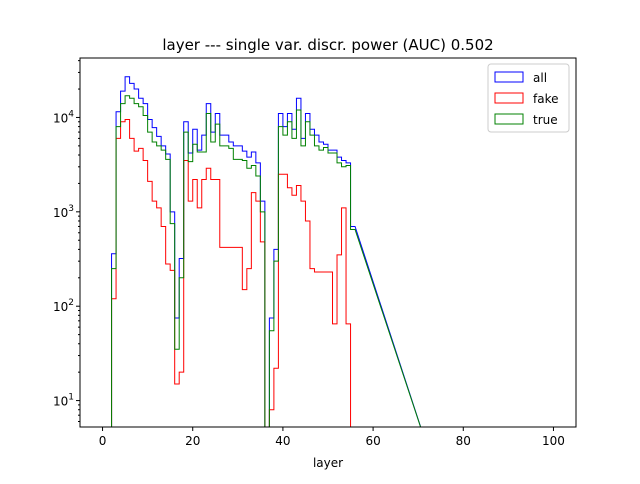 This screenshot has width=640, height=484. I want to click on x-tick-label: 80, so click(463, 441).